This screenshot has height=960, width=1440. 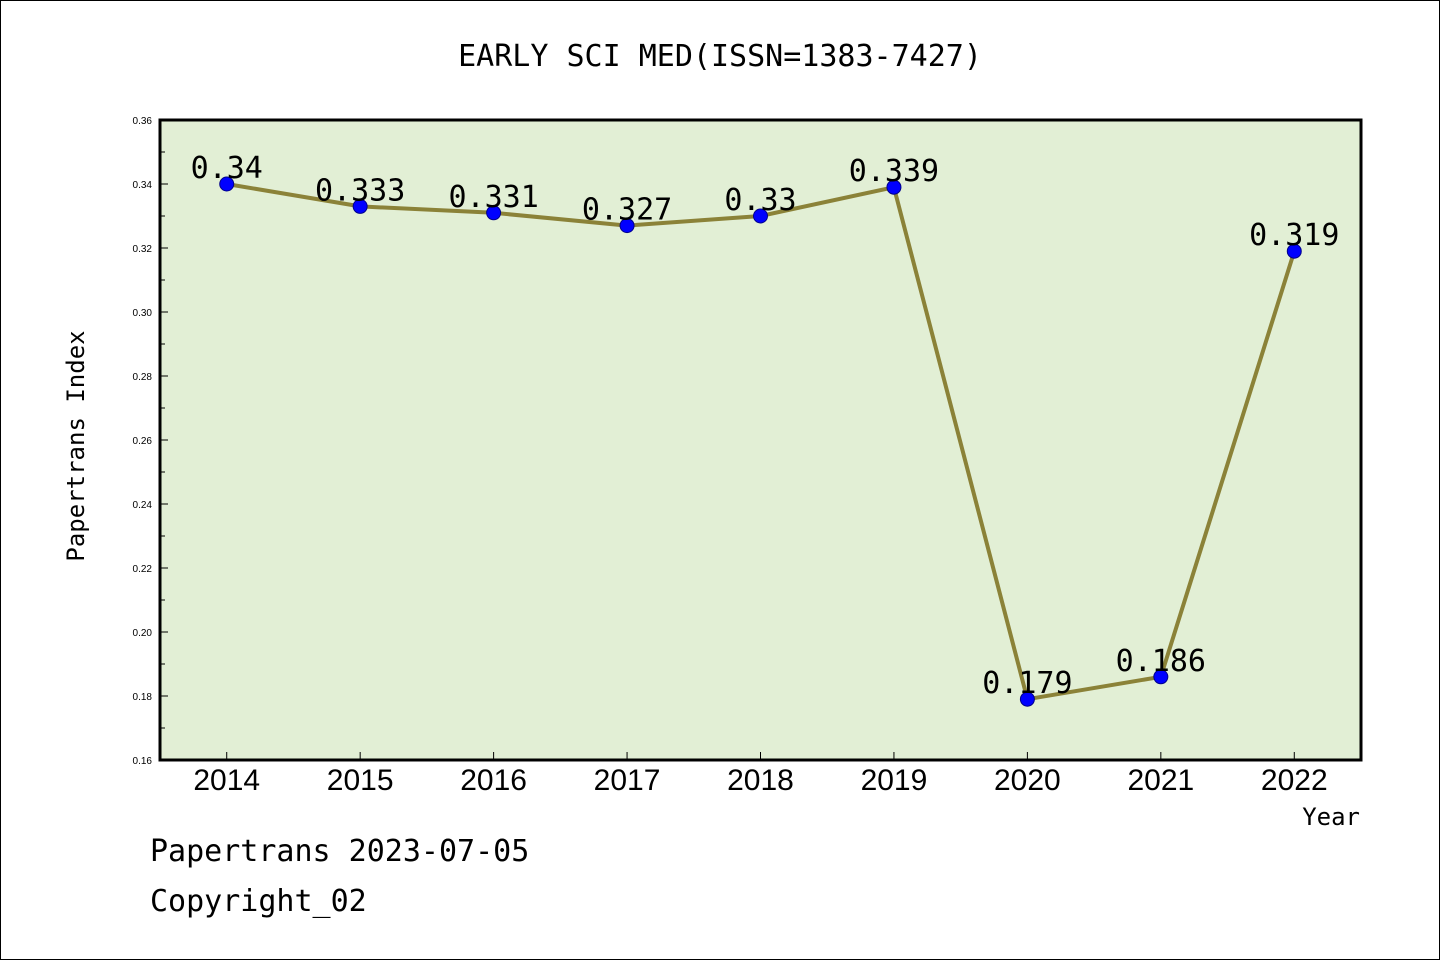 I want to click on y-tick-label: 0.26, so click(x=143, y=441).